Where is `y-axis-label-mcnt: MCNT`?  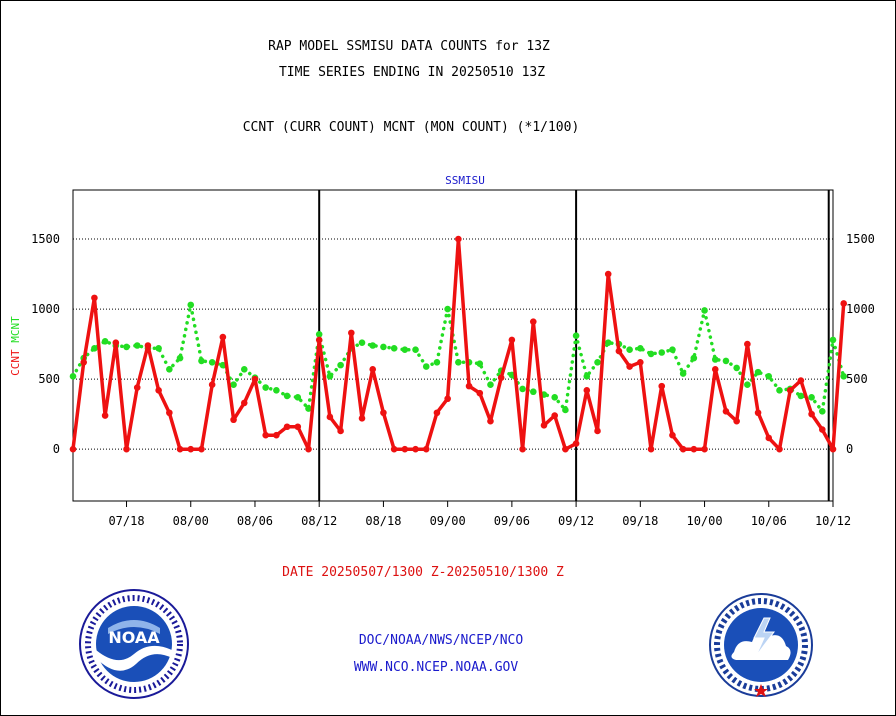 y-axis-label-mcnt: MCNT is located at coordinates (15, 332).